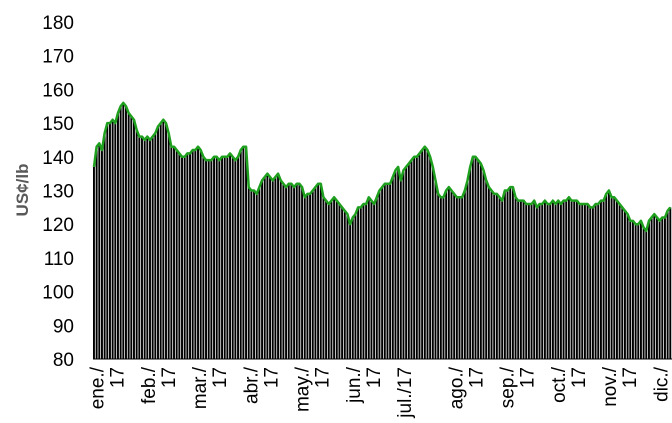 The image size is (672, 423). I want to click on x-tick-label: nov./17, so click(620, 386).